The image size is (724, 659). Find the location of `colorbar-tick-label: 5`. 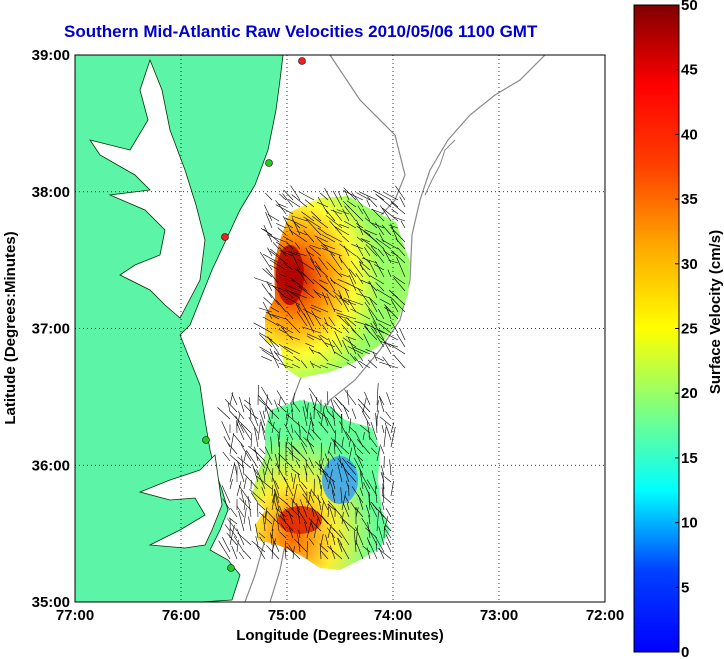

colorbar-tick-label: 5 is located at coordinates (685, 587).